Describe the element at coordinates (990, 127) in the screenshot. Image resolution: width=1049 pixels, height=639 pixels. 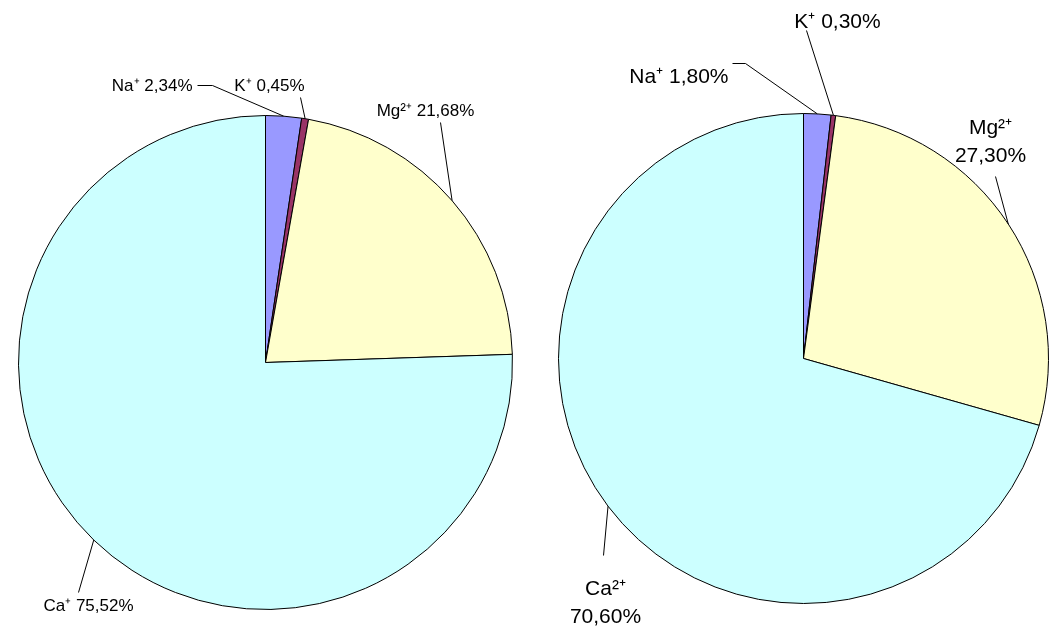
I see `slice-label: Mg²⁺` at that location.